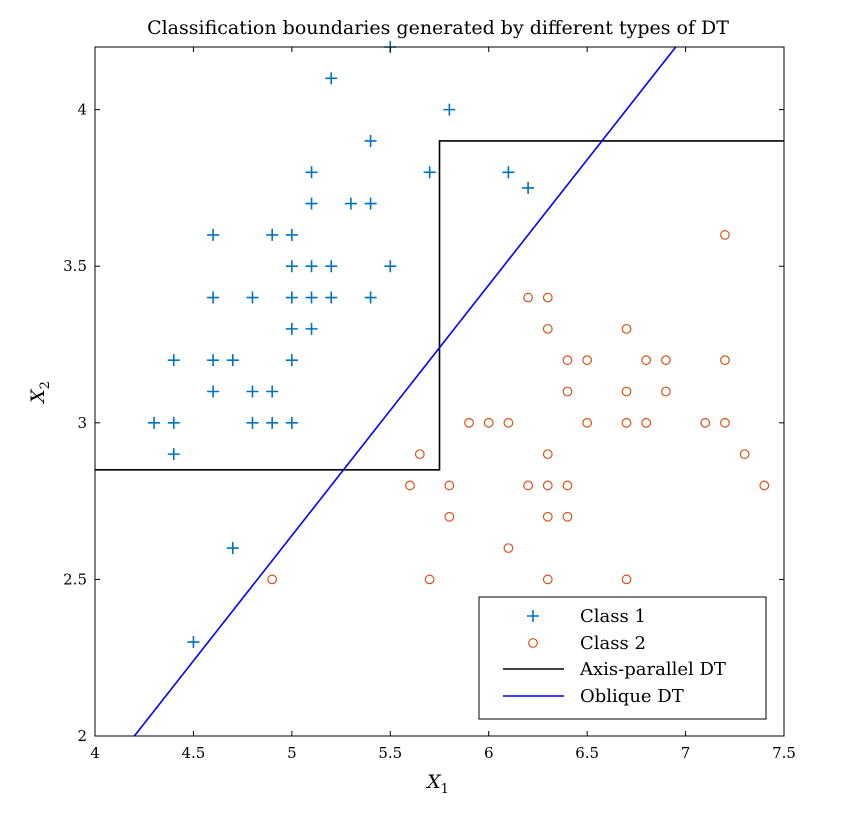  I want to click on x-tick-label: 4.5, so click(193, 753).